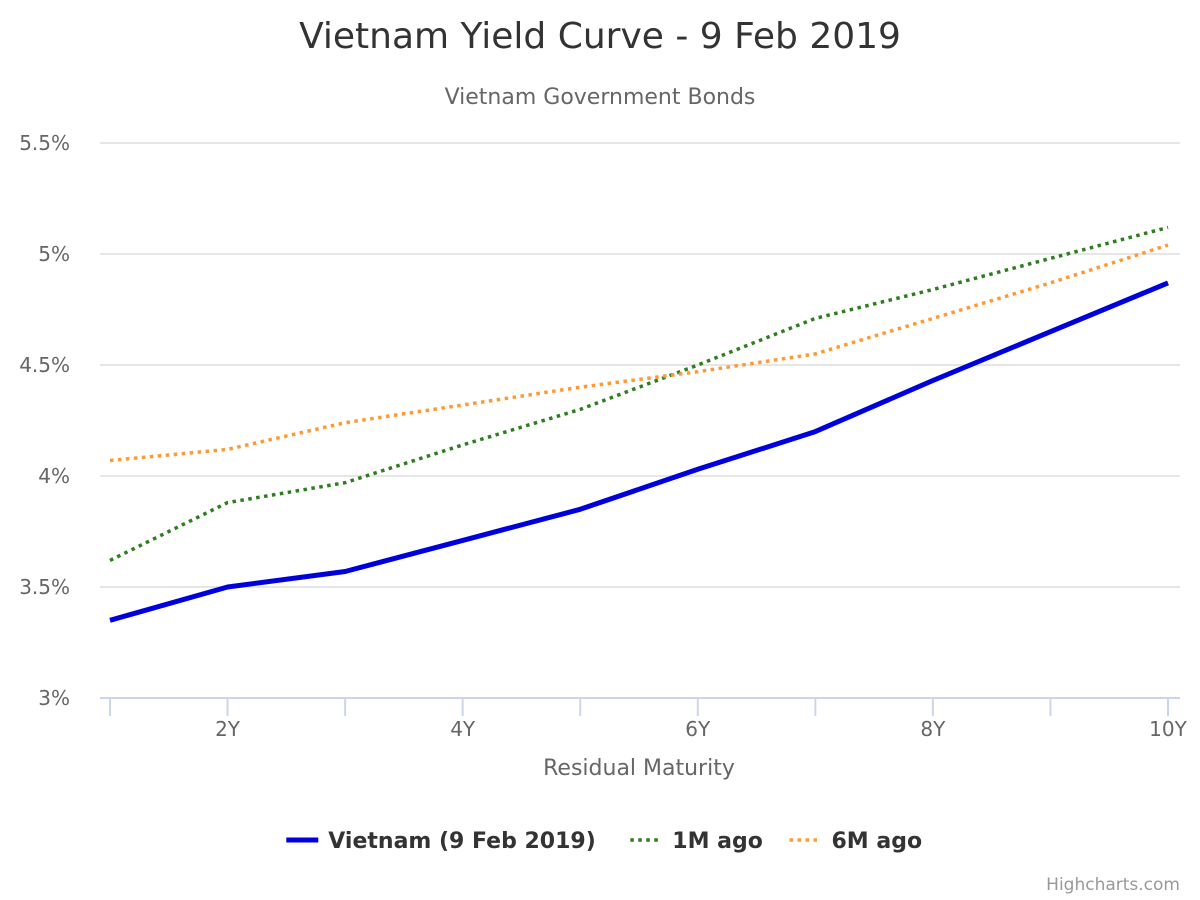  Describe the element at coordinates (463, 729) in the screenshot. I see `x-tick-label: 4Y` at that location.